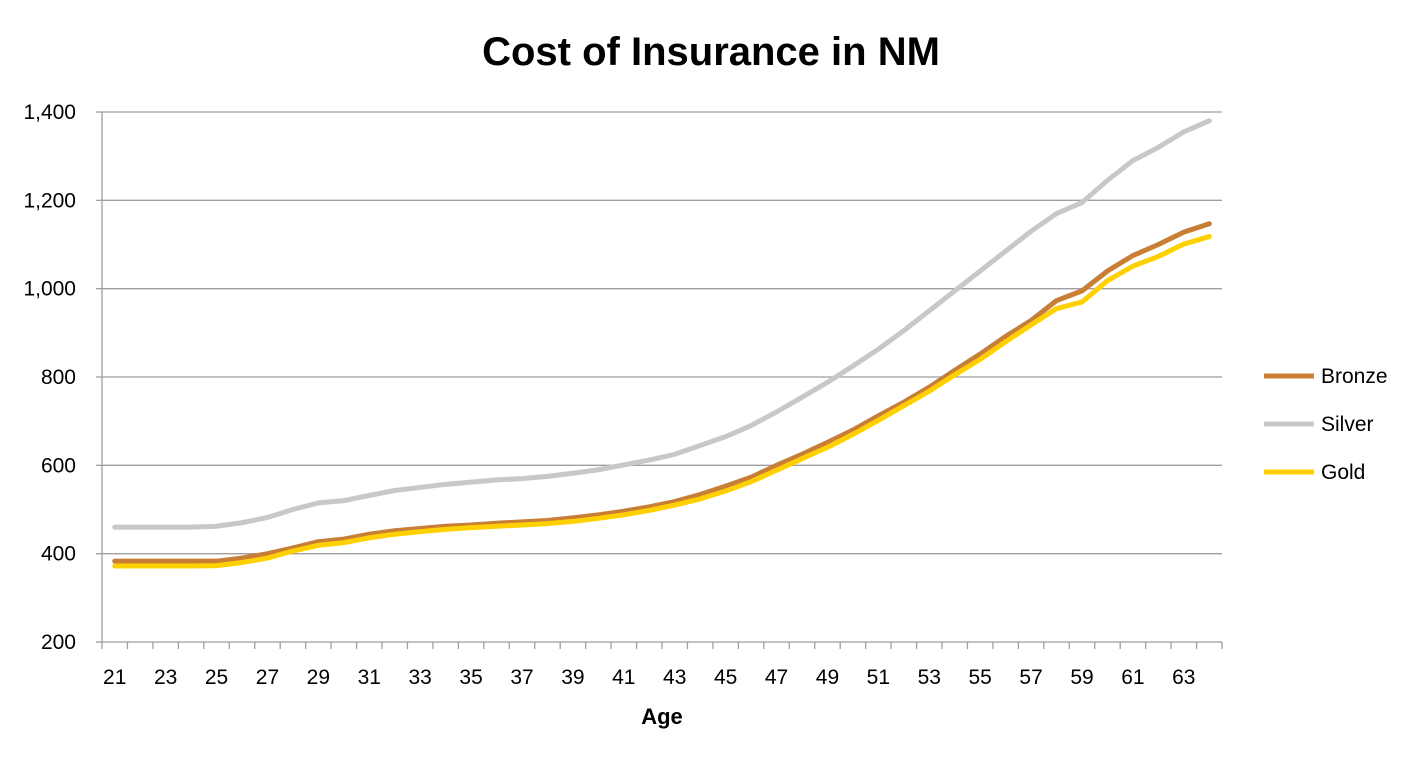 The height and width of the screenshot is (766, 1424). Describe the element at coordinates (1354, 376) in the screenshot. I see `legend-label-bronze: Bronze` at that location.